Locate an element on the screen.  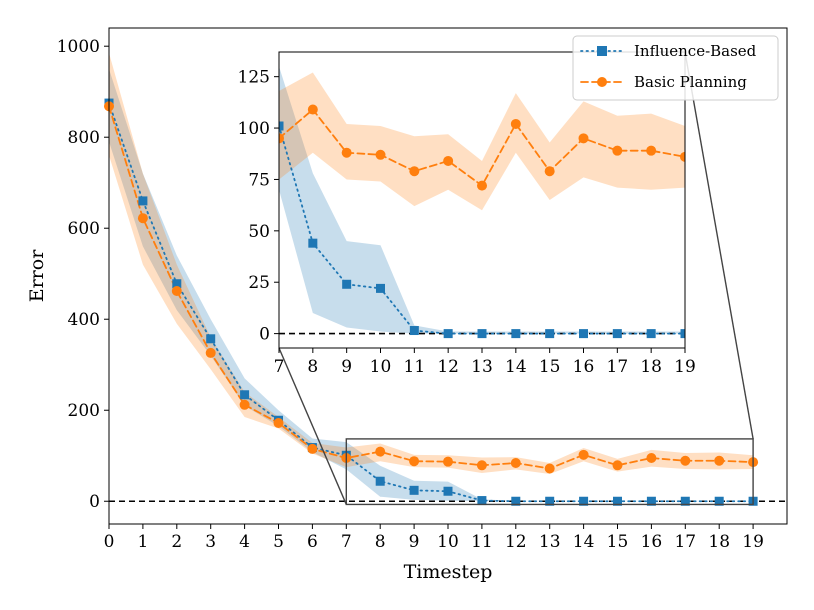
main-y-tick-label: 1000 is located at coordinates (78, 47).